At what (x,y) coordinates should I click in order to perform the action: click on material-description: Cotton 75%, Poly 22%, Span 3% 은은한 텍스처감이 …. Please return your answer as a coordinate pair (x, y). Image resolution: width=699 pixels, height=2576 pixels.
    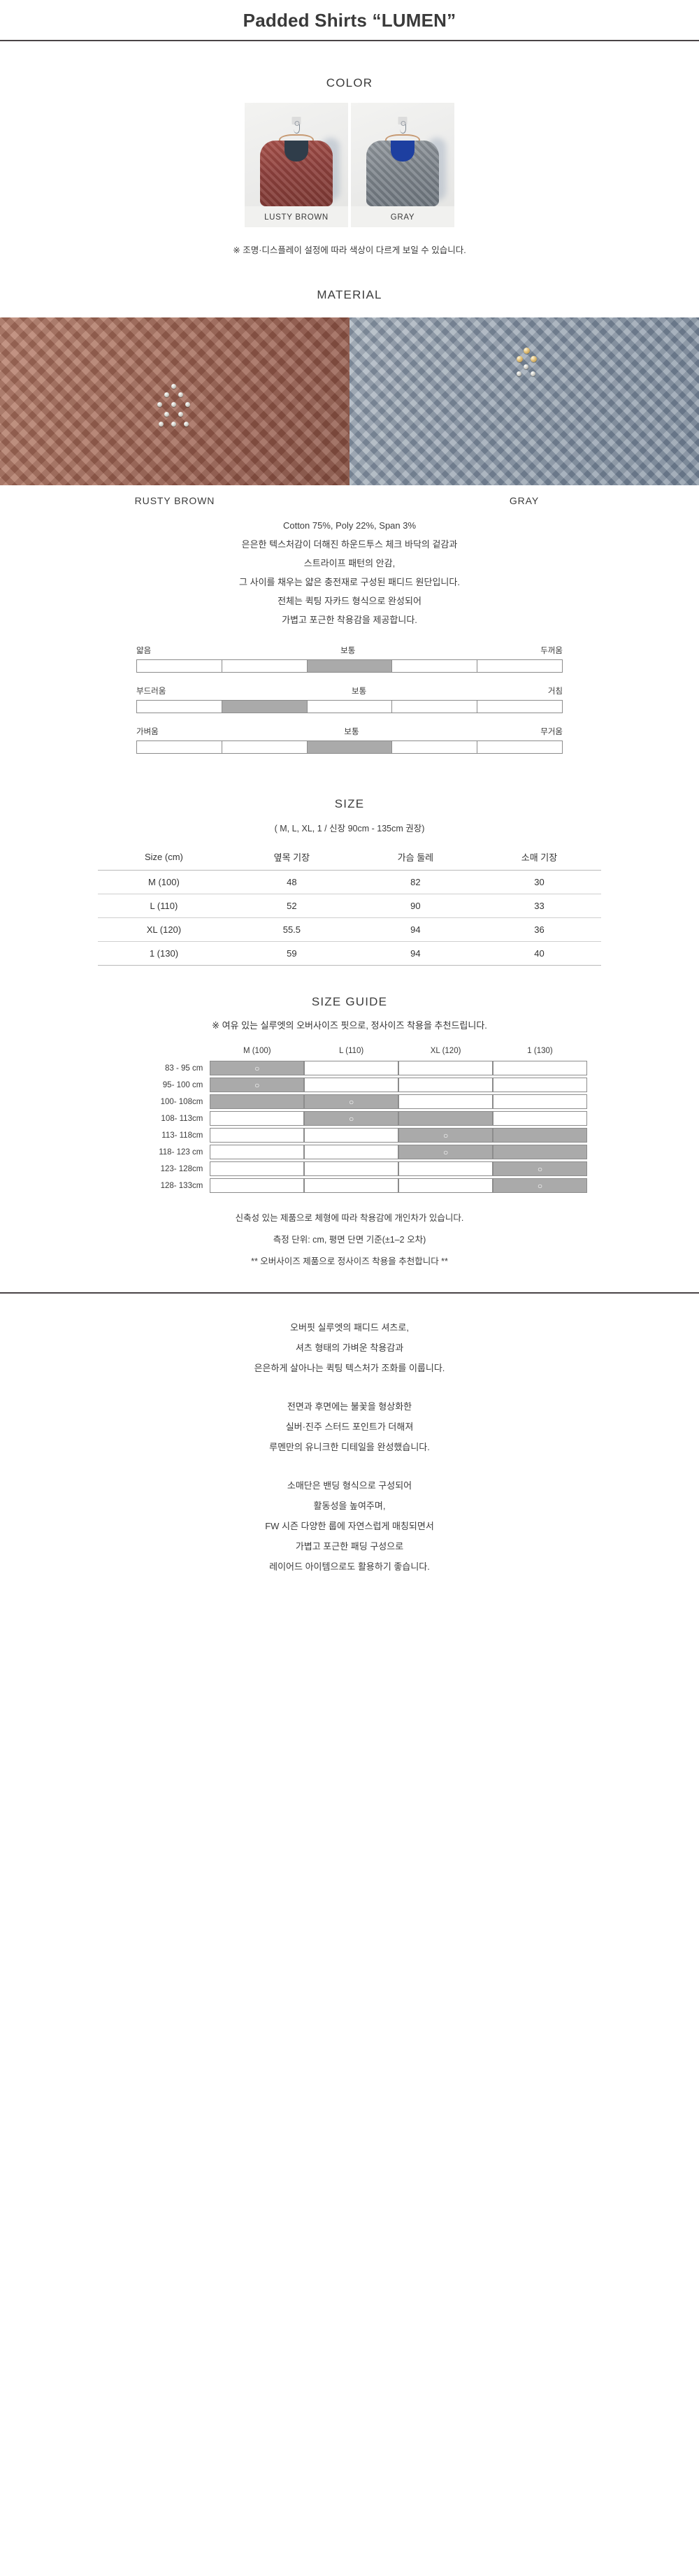
    Looking at the image, I should click on (349, 567).